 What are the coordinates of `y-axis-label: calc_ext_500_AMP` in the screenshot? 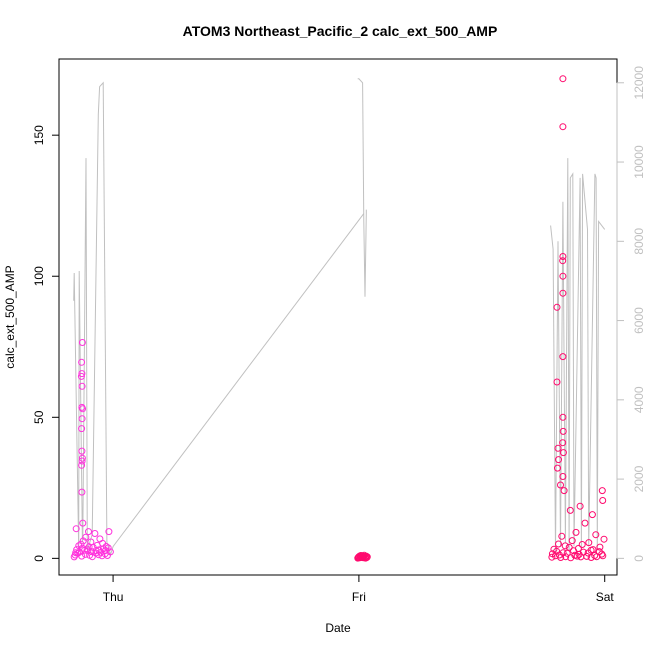 It's located at (10, 316).